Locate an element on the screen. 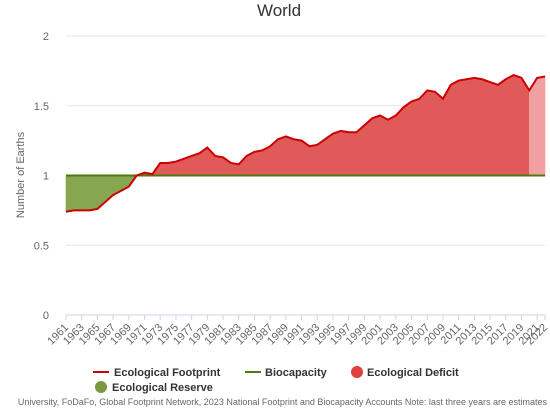 The image size is (550, 408). svg-text: Biocapacity is located at coordinates (296, 373).